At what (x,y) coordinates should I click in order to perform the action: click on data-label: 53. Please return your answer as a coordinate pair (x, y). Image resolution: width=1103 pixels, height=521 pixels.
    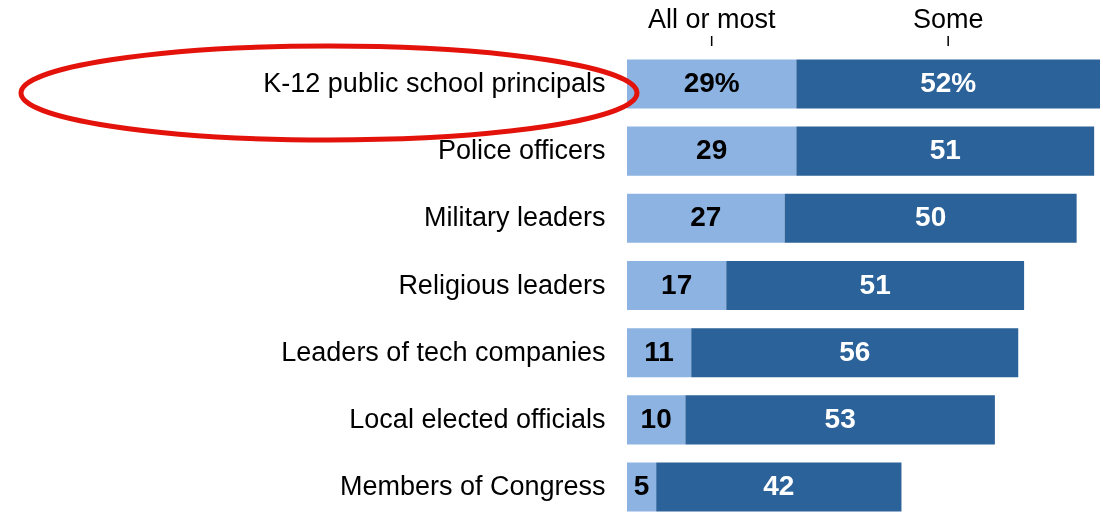
    Looking at the image, I should click on (840, 418).